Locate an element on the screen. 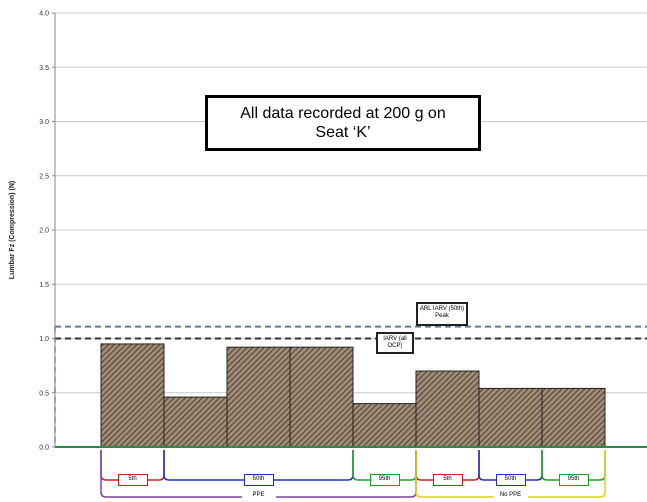 The width and height of the screenshot is (647, 502). group-brackets is located at coordinates (353, 474).